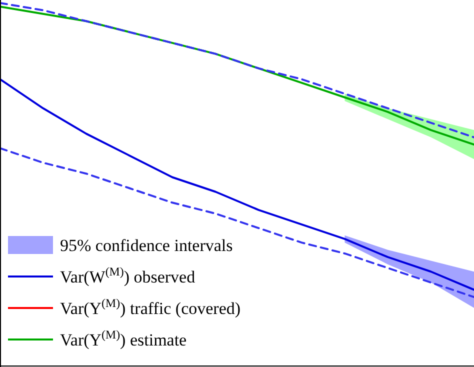  What do you see at coordinates (128, 275) in the screenshot?
I see `legend-label: Var(W$^{(M)}$) observed` at bounding box center [128, 275].